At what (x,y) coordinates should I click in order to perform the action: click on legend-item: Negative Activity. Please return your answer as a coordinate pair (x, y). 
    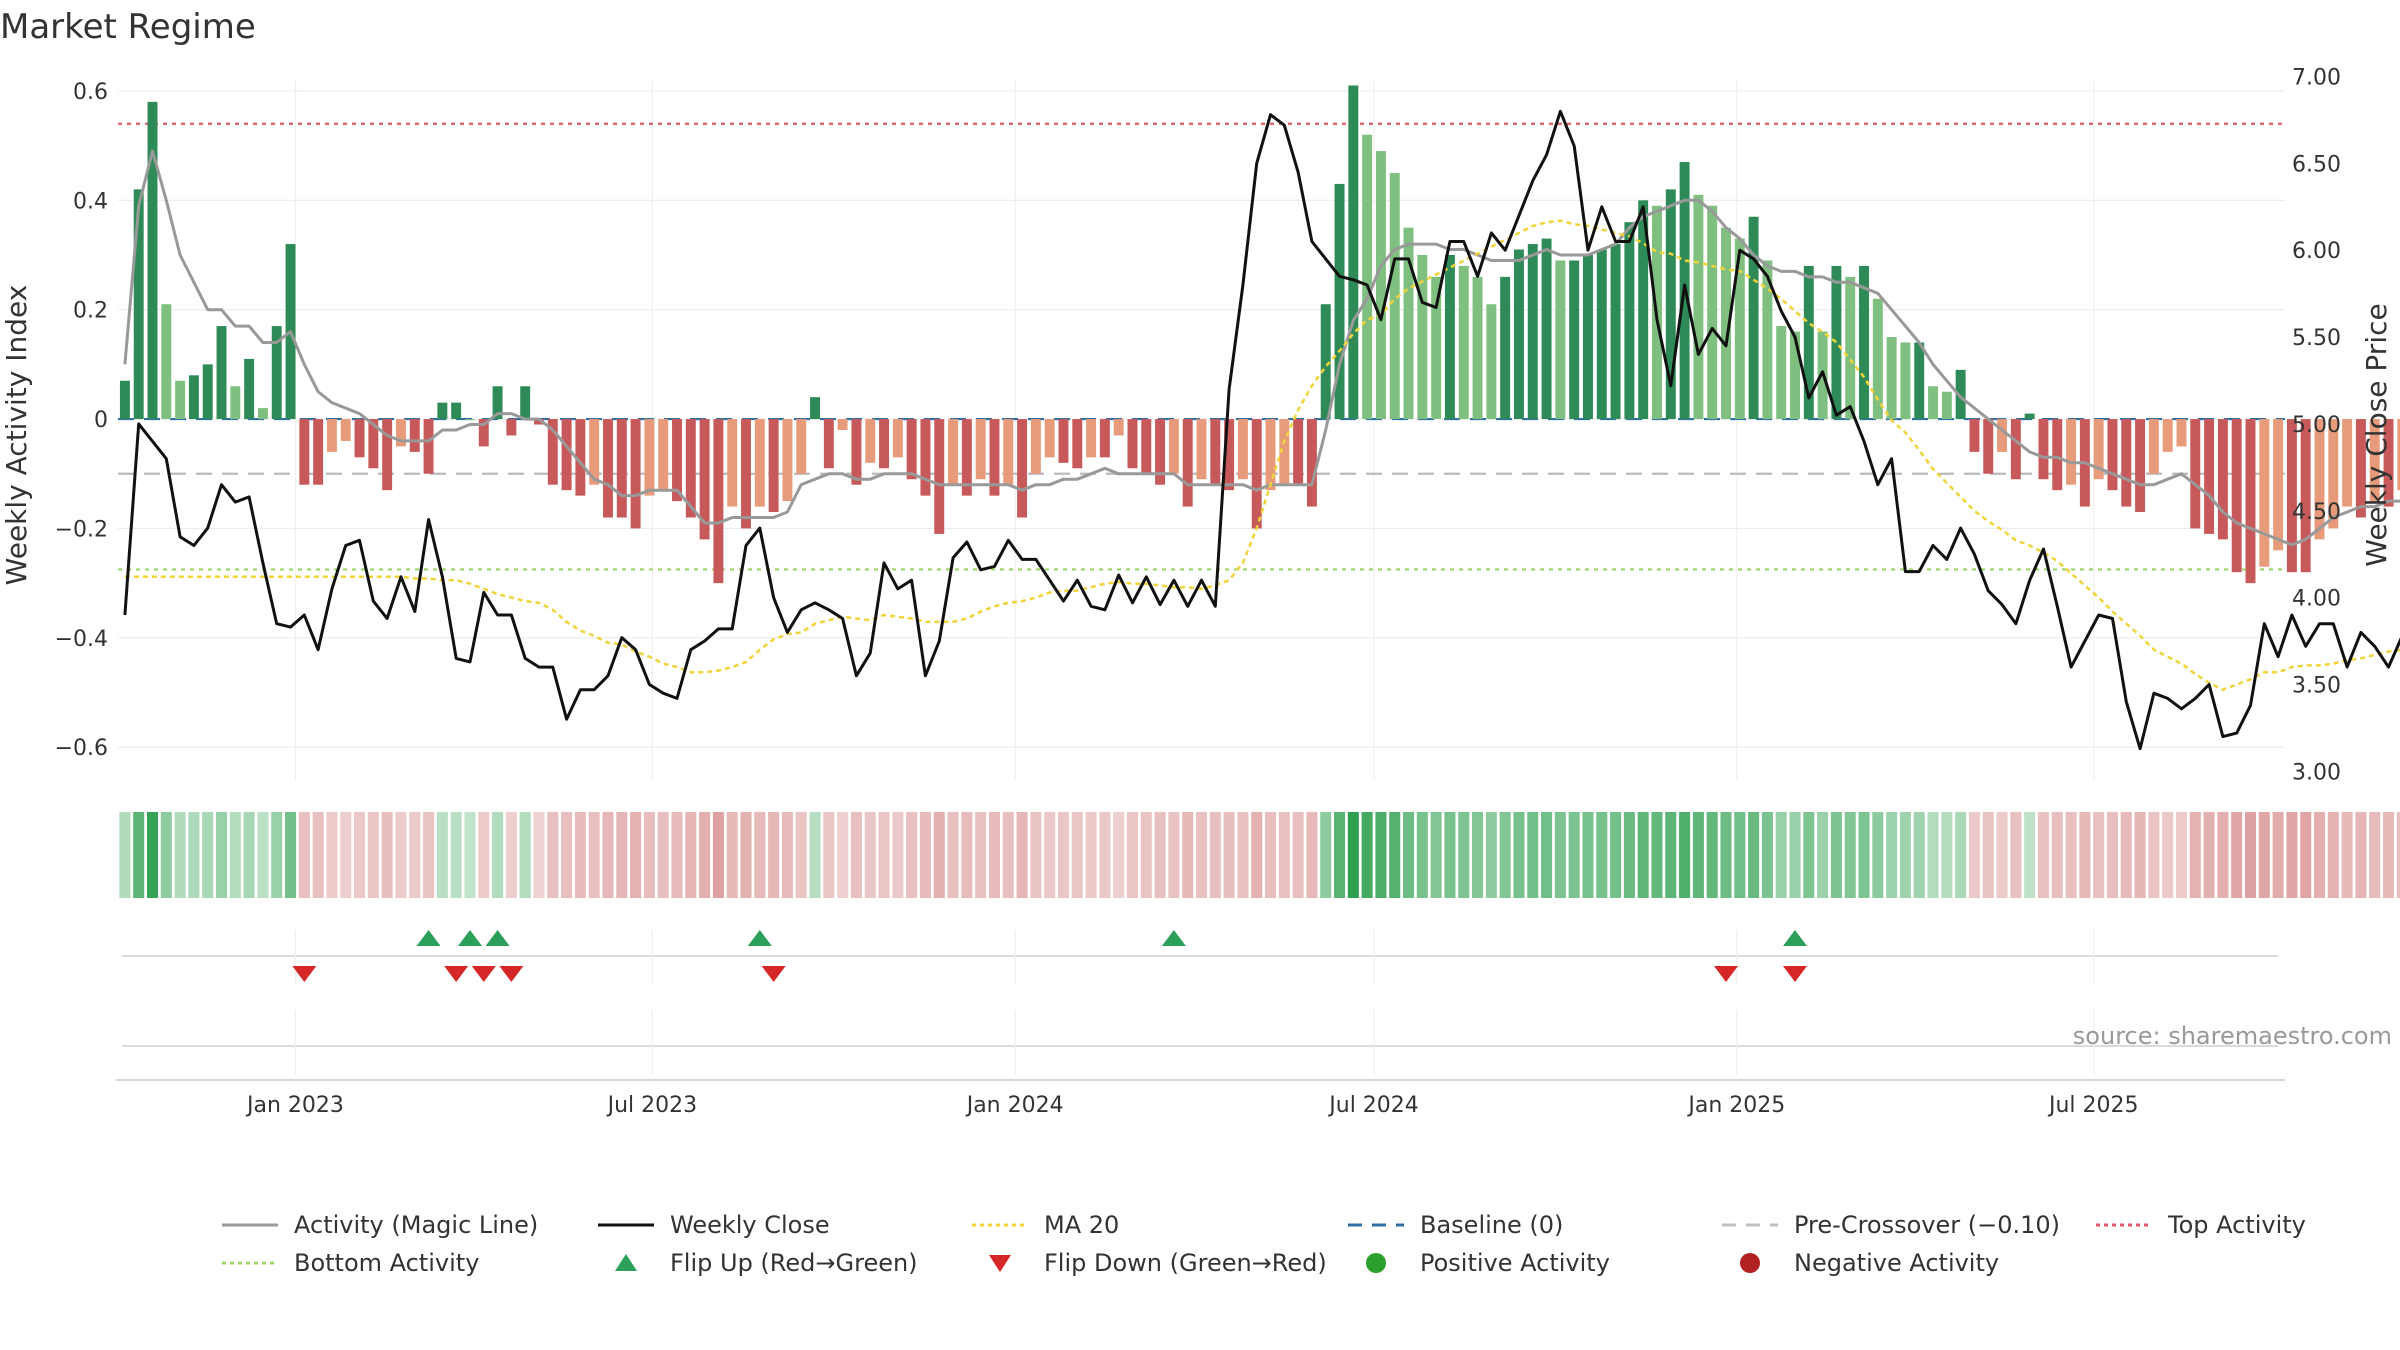
    Looking at the image, I should click on (1869, 1263).